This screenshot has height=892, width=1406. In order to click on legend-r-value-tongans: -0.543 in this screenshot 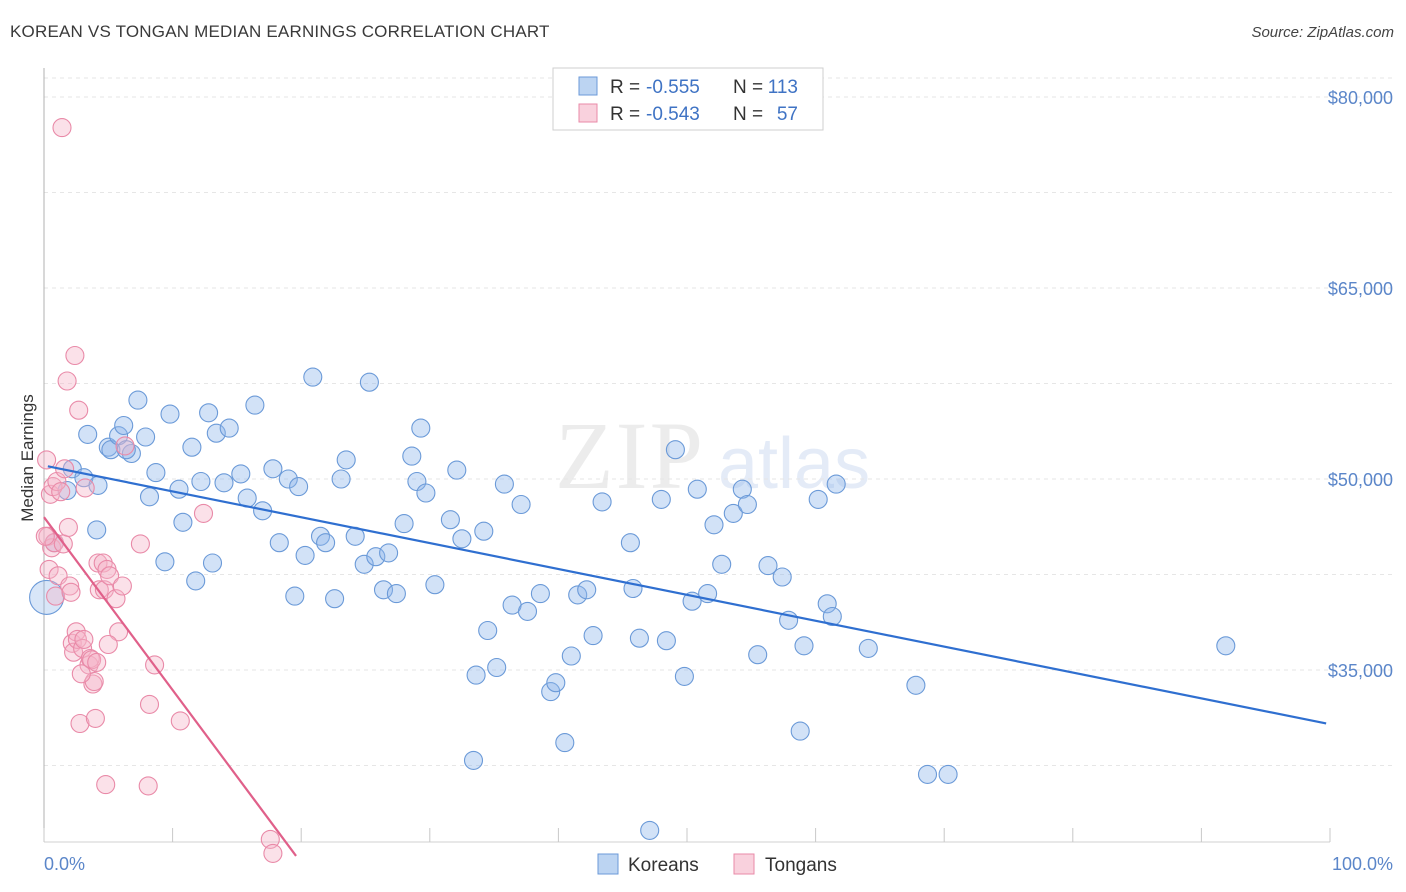, I will do `click(673, 114)`.